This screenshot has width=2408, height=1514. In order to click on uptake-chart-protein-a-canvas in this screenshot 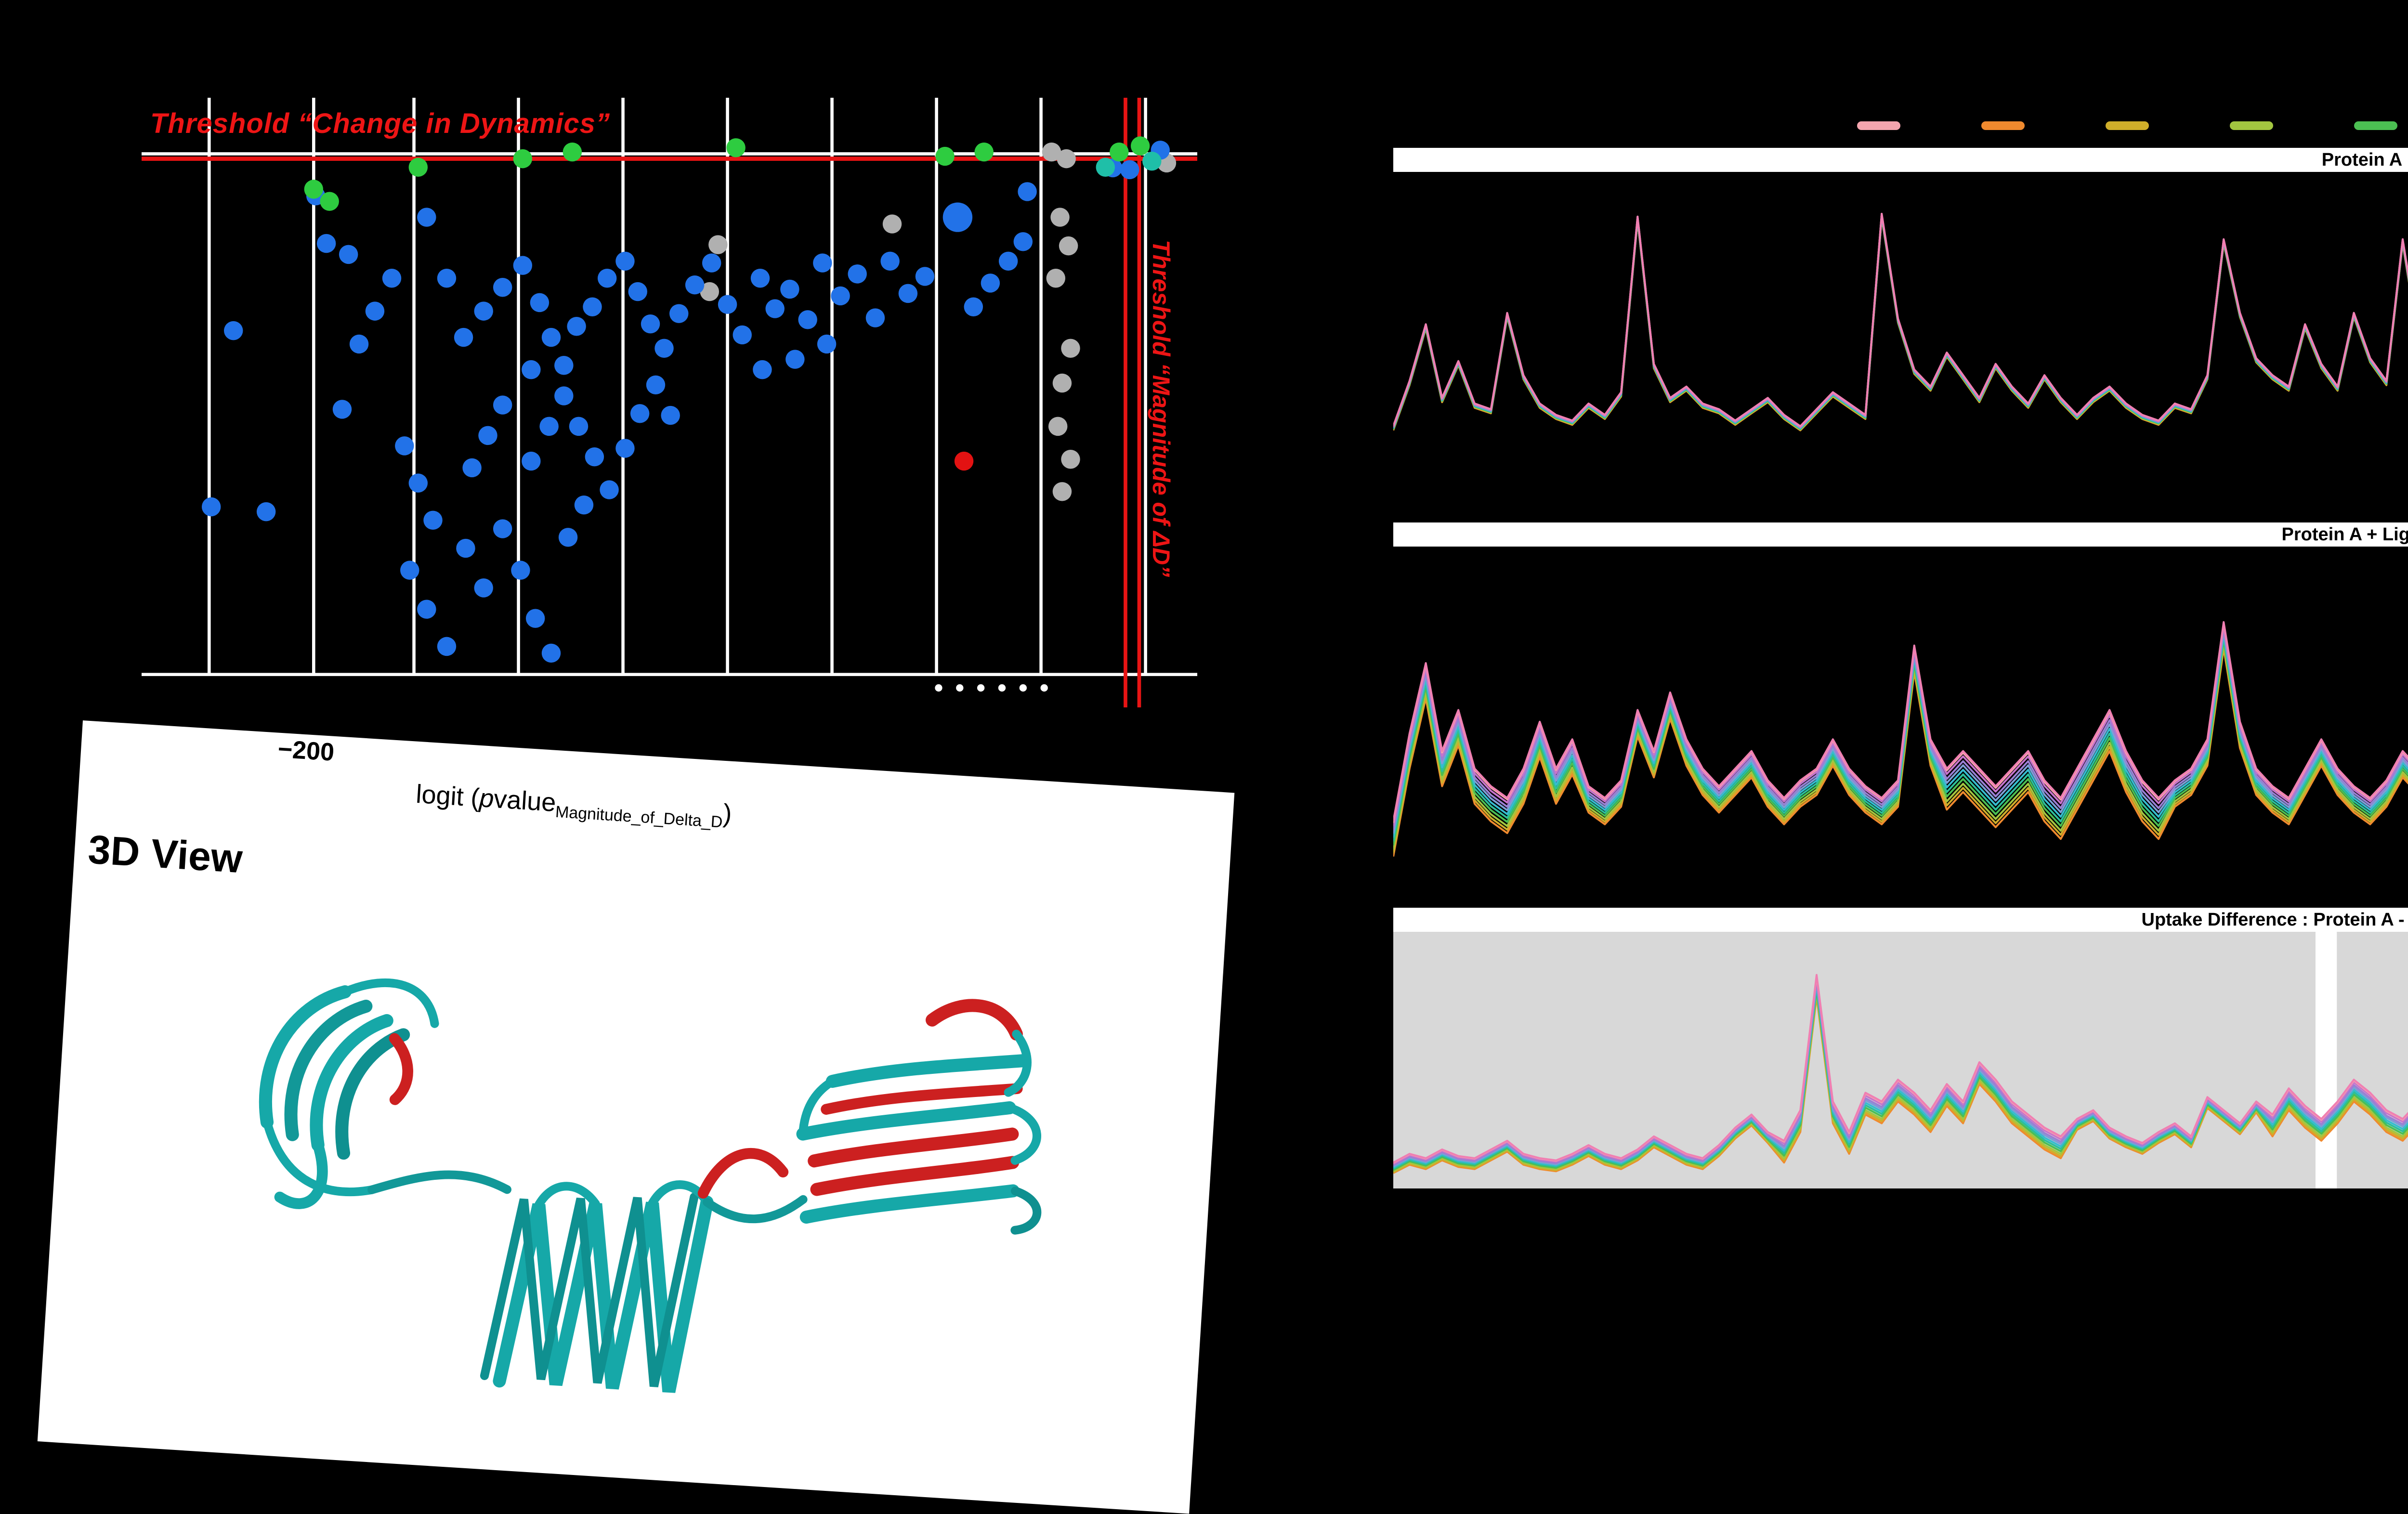, I will do `click(1900, 338)`.